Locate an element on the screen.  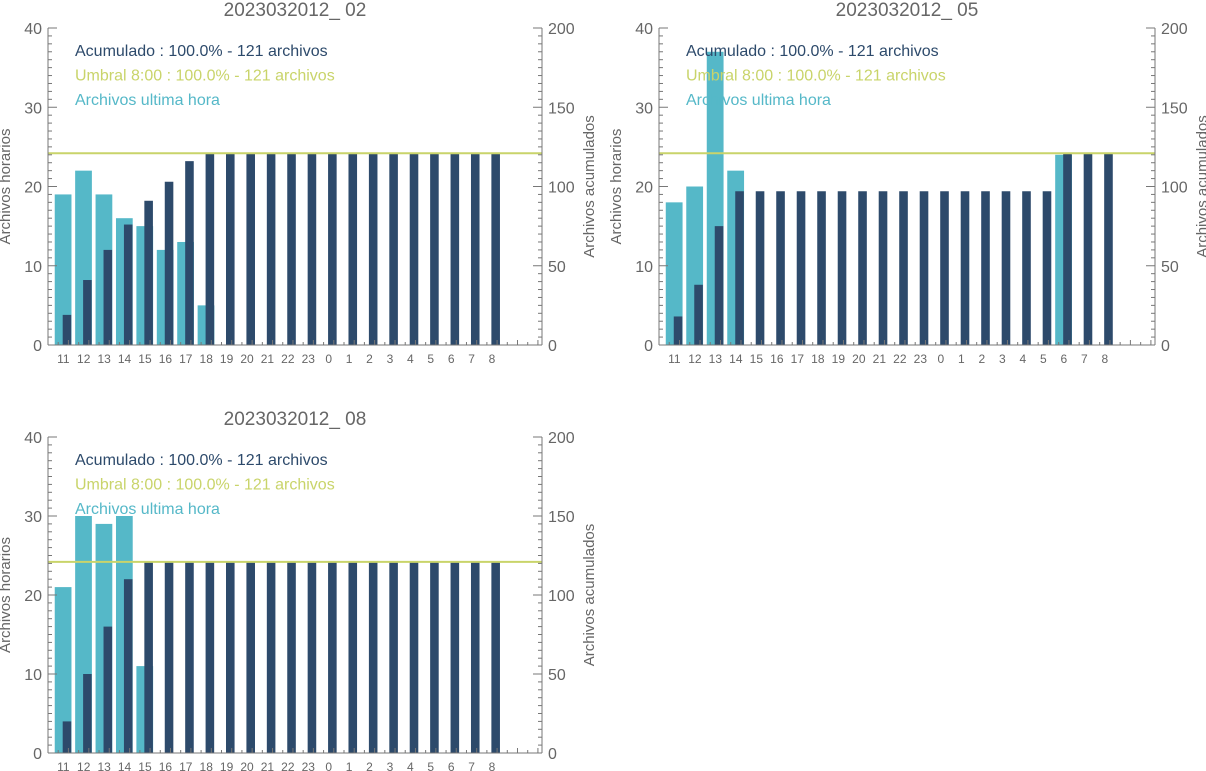
x-tick-label: 20 is located at coordinates (247, 765).